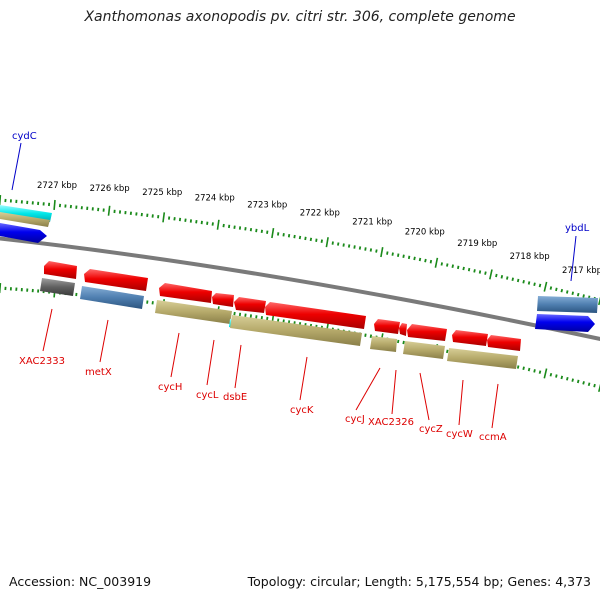 The width and height of the screenshot is (600, 600). What do you see at coordinates (368, 389) in the screenshot?
I see `cycj-leader` at bounding box center [368, 389].